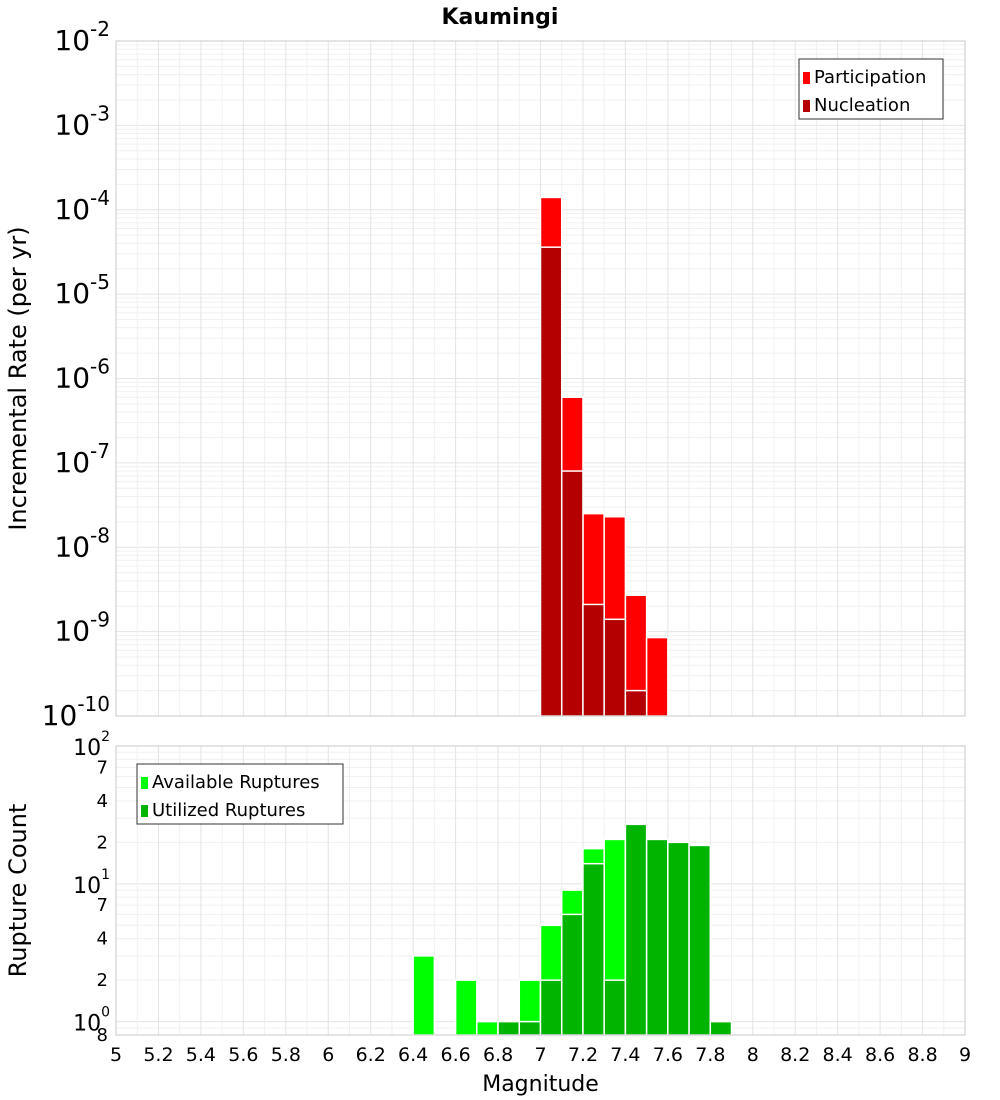 This screenshot has height=1100, width=1000. I want to click on y-tick-exp: 2, so click(105, 737).